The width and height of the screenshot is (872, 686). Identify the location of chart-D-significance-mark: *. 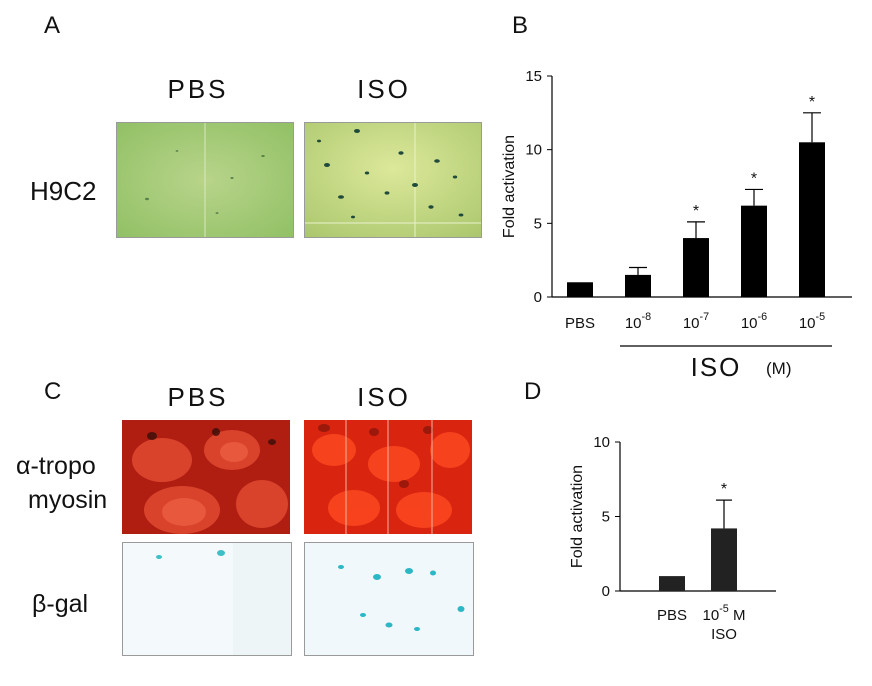
(724, 489).